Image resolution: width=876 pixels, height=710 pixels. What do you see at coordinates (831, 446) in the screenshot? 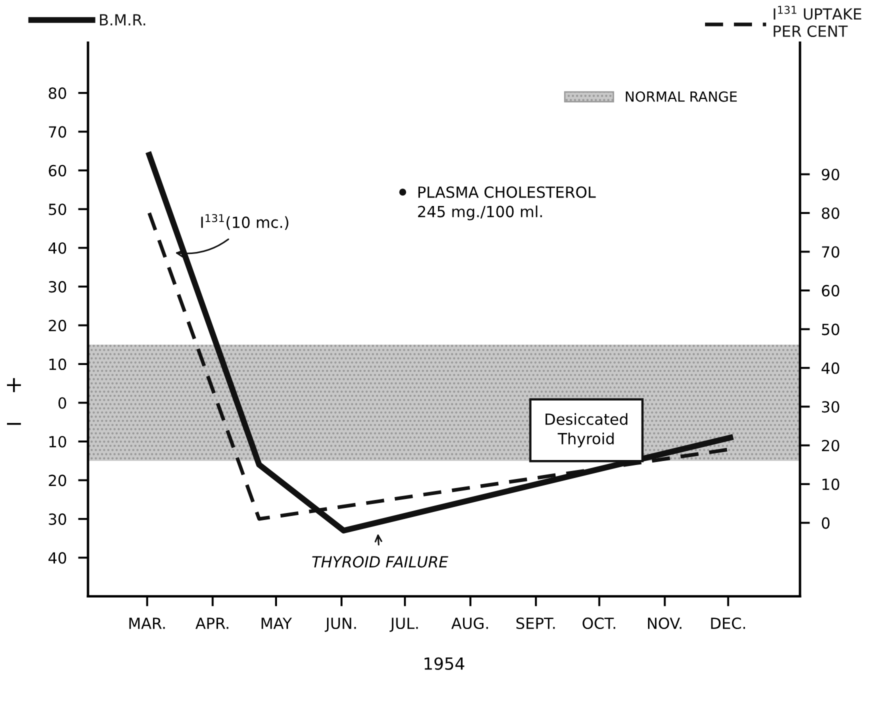
I see `y2-tick-label: 20` at bounding box center [831, 446].